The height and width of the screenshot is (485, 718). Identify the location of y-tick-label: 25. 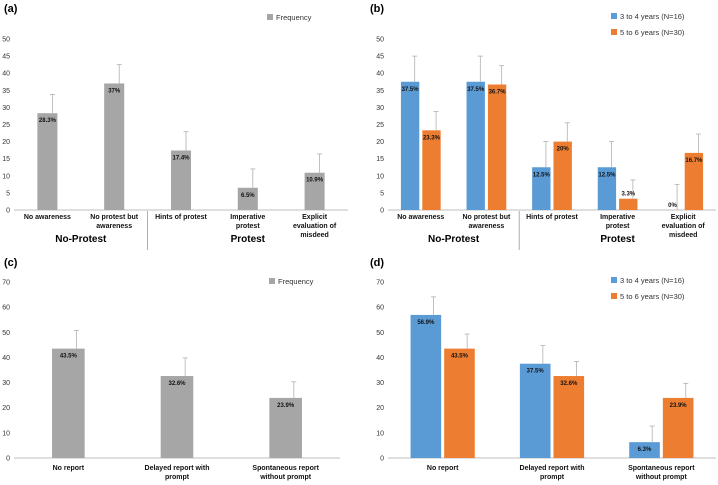
(6, 125).